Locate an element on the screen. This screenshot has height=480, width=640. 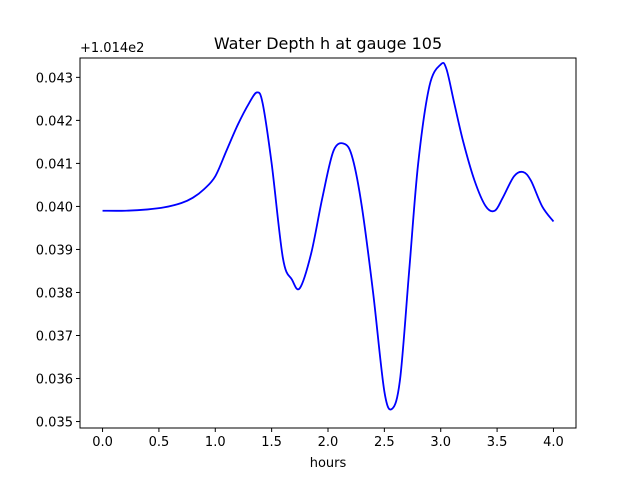
x-tick-label: 2.0 is located at coordinates (328, 442).